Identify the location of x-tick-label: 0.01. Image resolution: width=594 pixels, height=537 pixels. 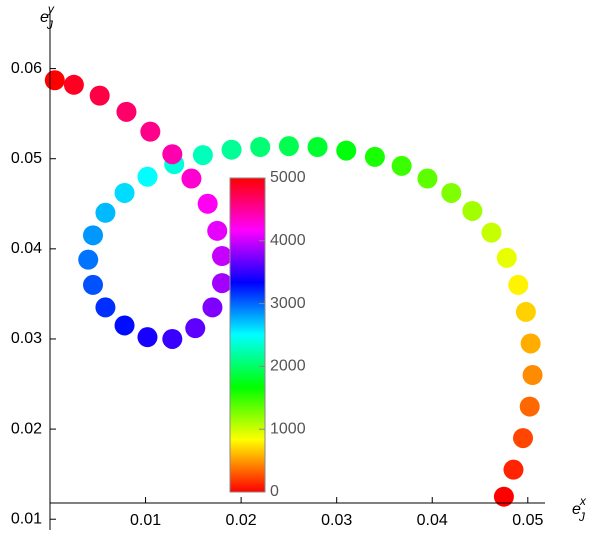
(145, 520).